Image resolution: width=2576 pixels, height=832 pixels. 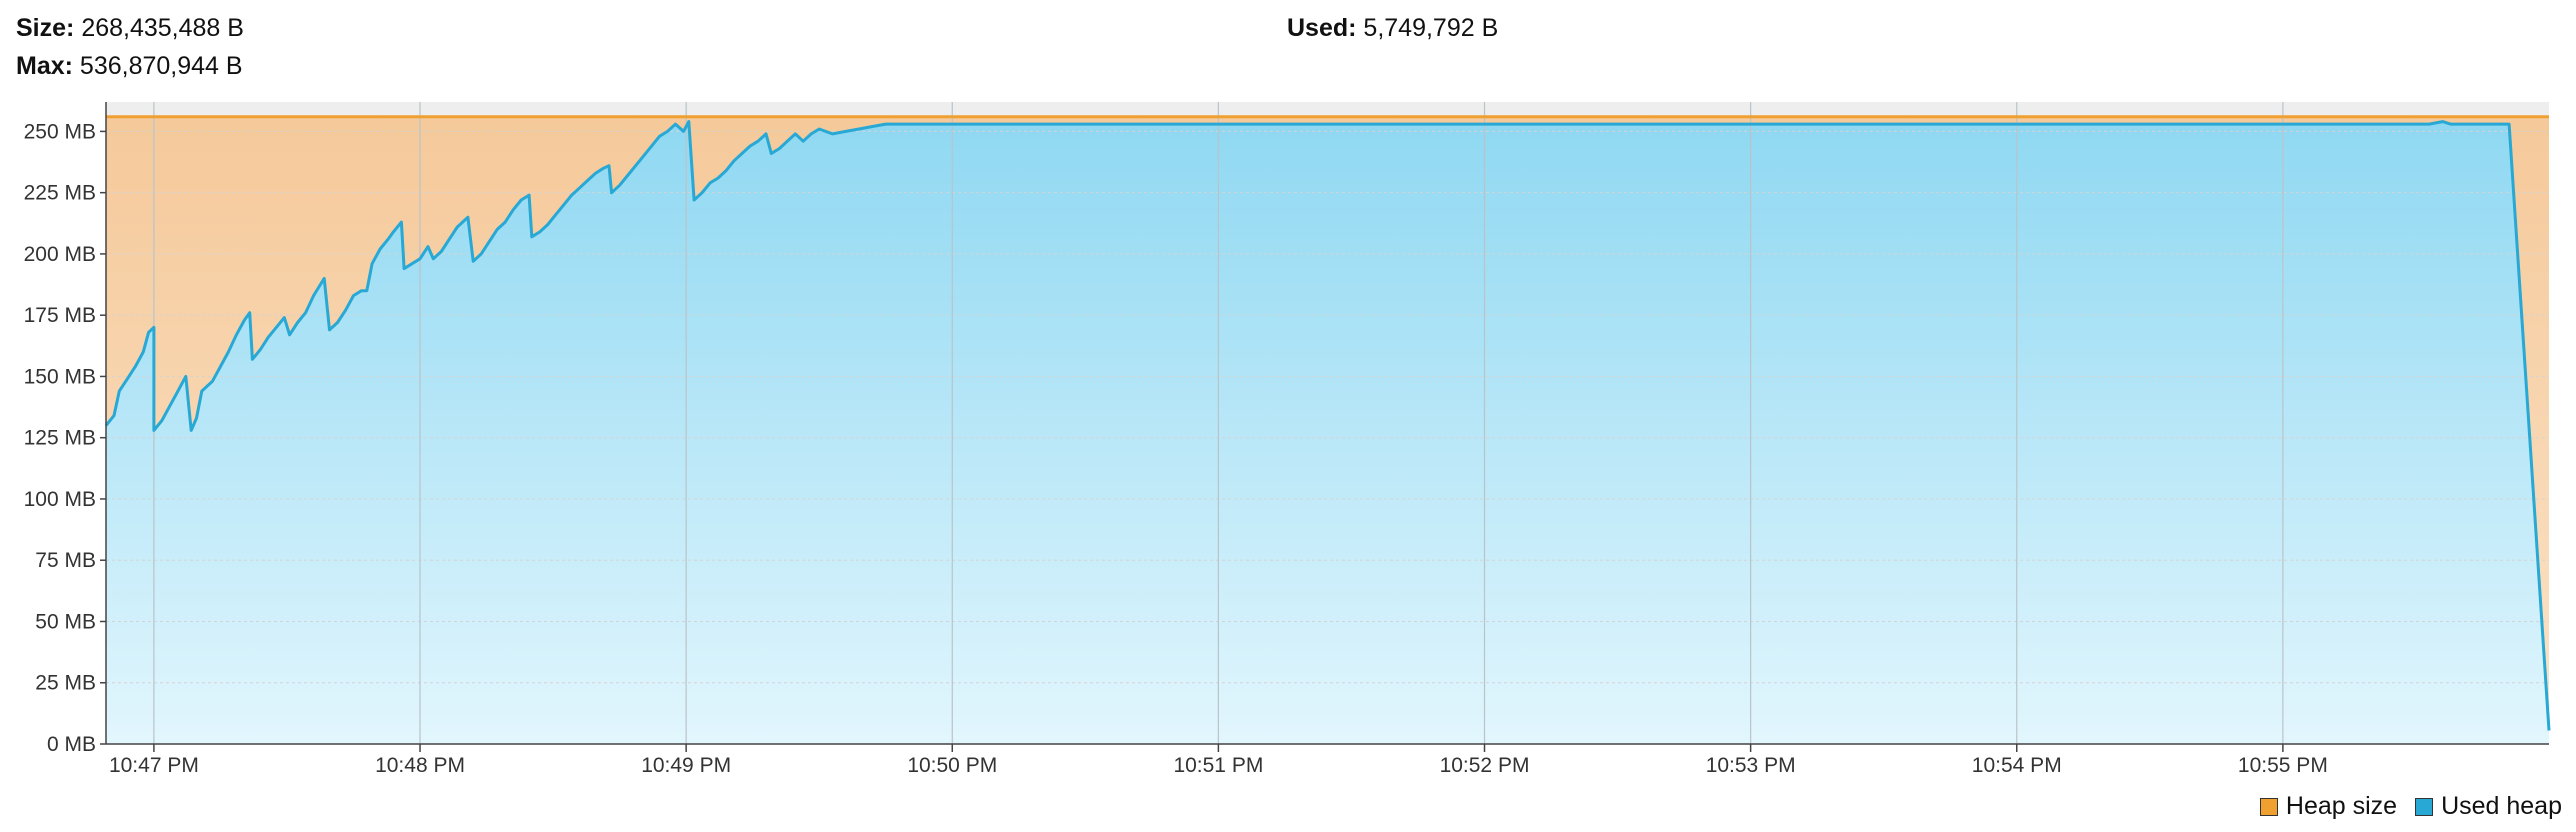 What do you see at coordinates (60, 438) in the screenshot?
I see `y-tick-label: 125 MB` at bounding box center [60, 438].